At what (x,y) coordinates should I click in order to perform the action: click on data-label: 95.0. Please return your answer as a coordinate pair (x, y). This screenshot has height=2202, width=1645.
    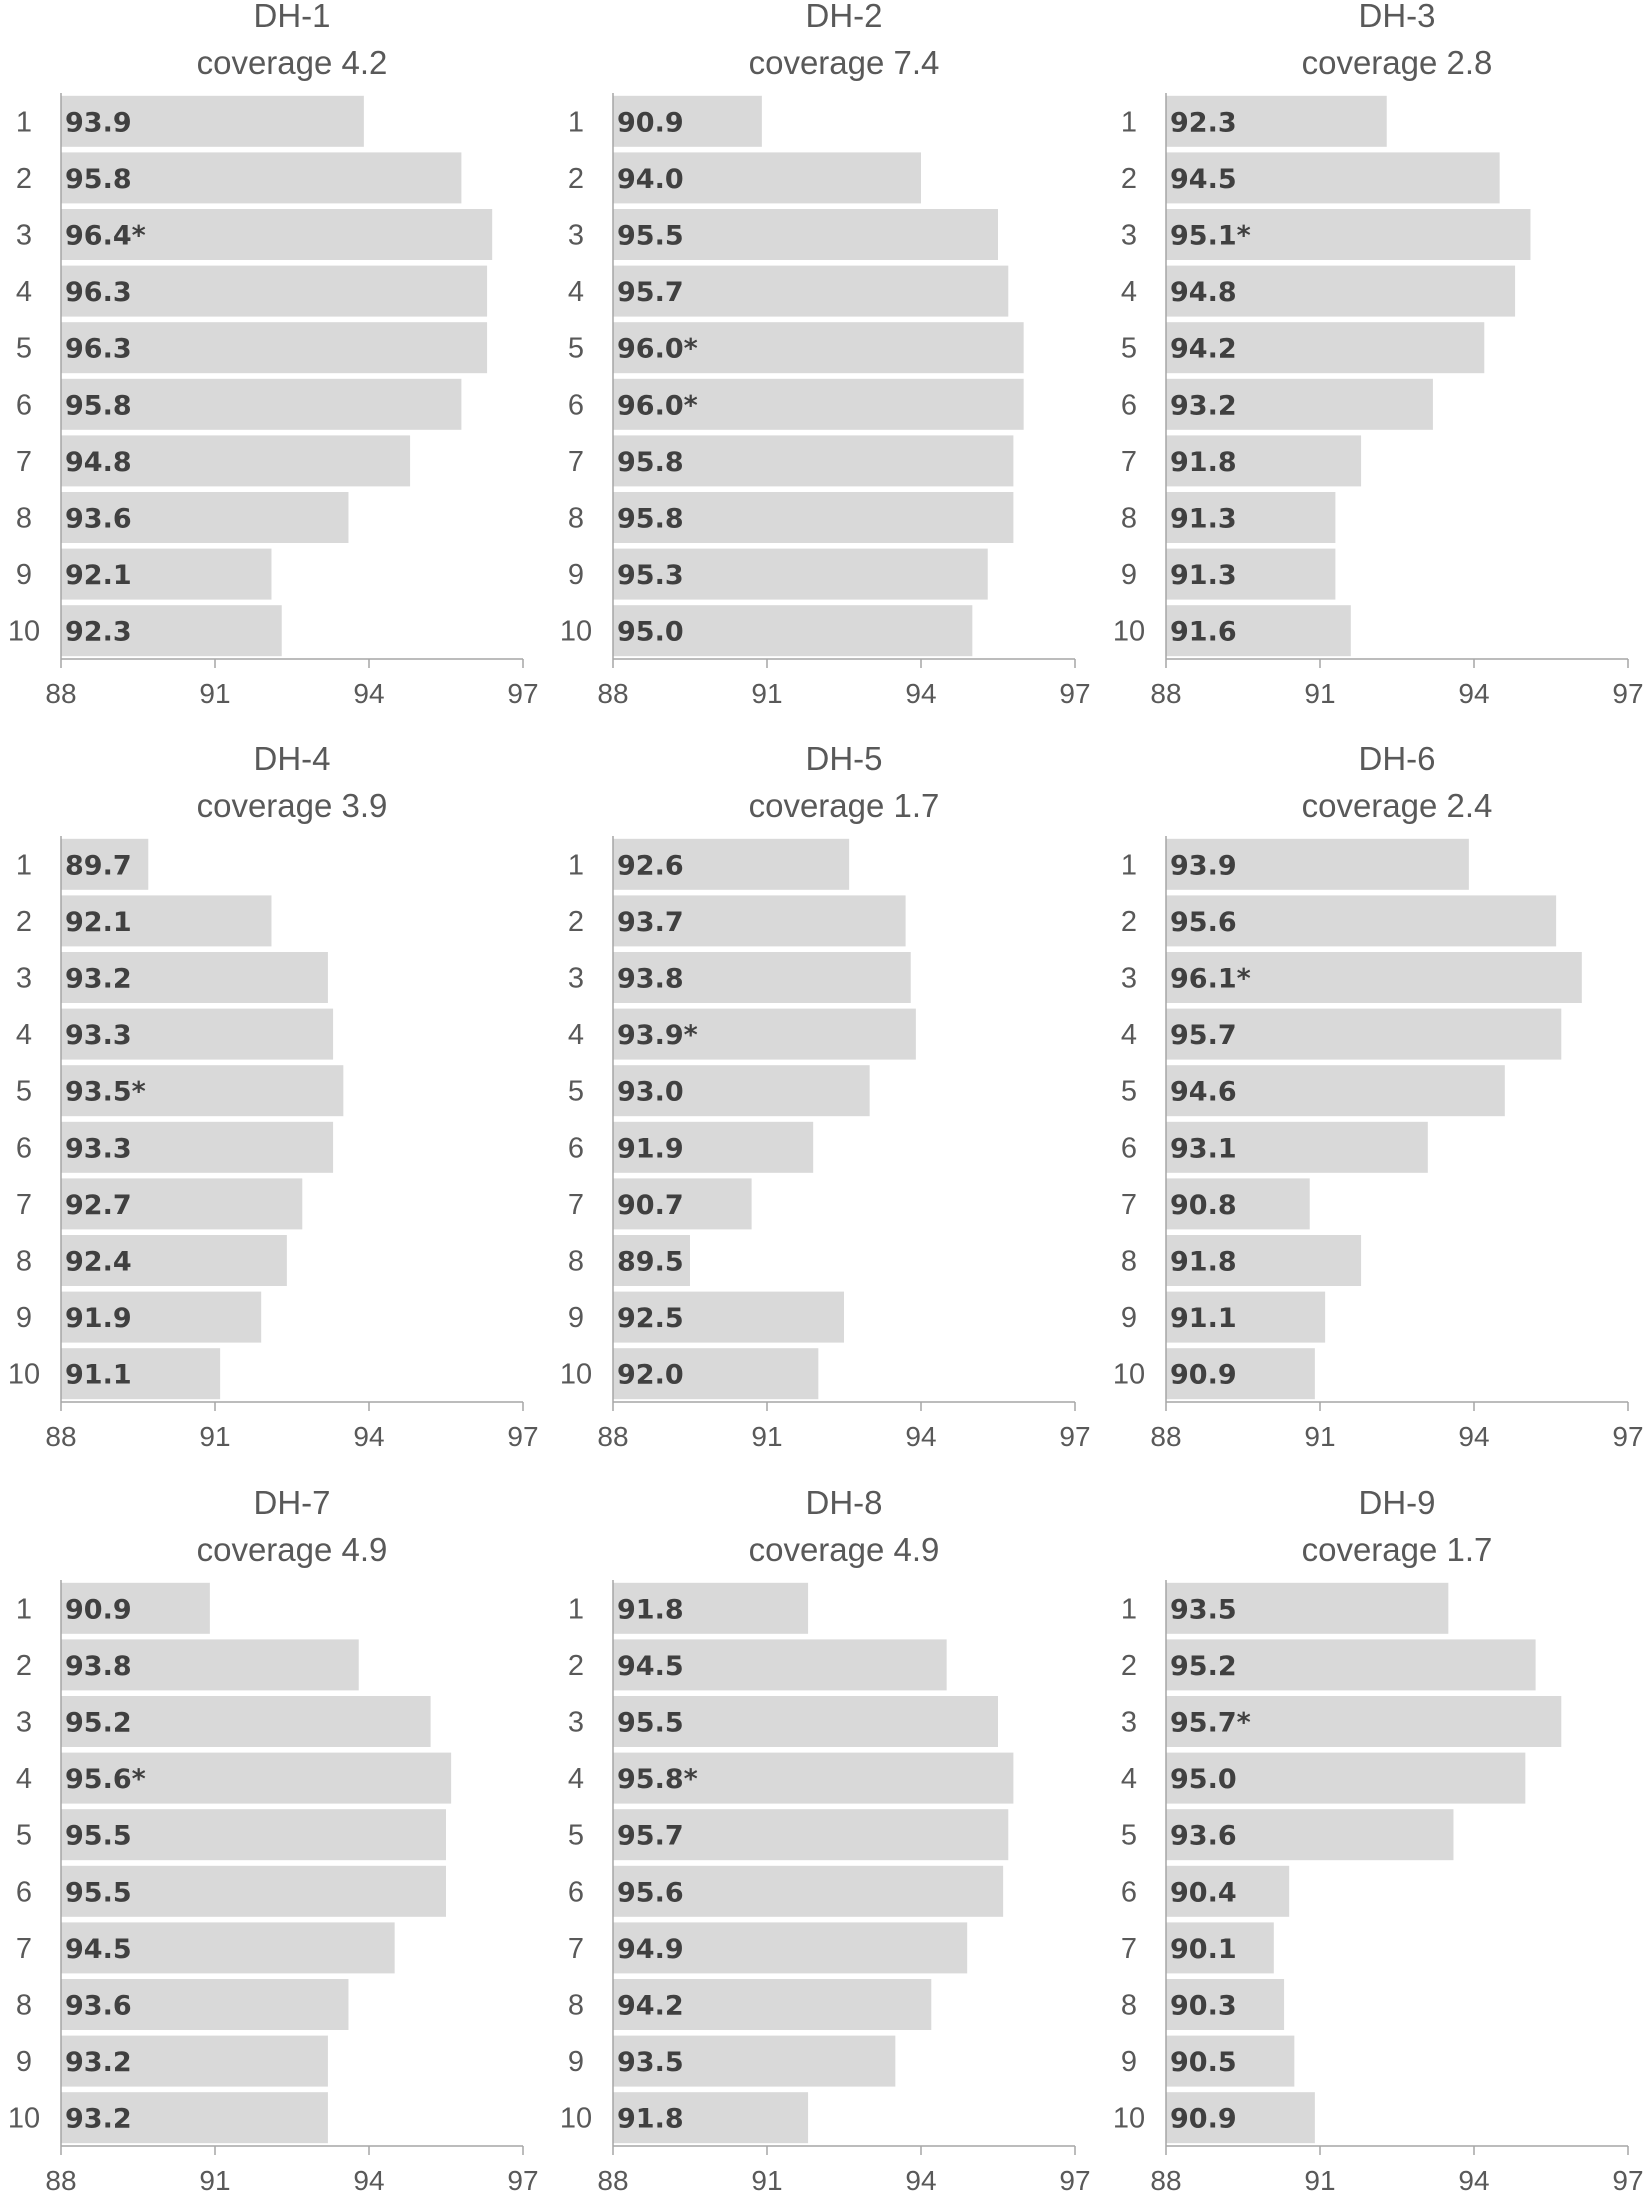
    Looking at the image, I should click on (650, 632).